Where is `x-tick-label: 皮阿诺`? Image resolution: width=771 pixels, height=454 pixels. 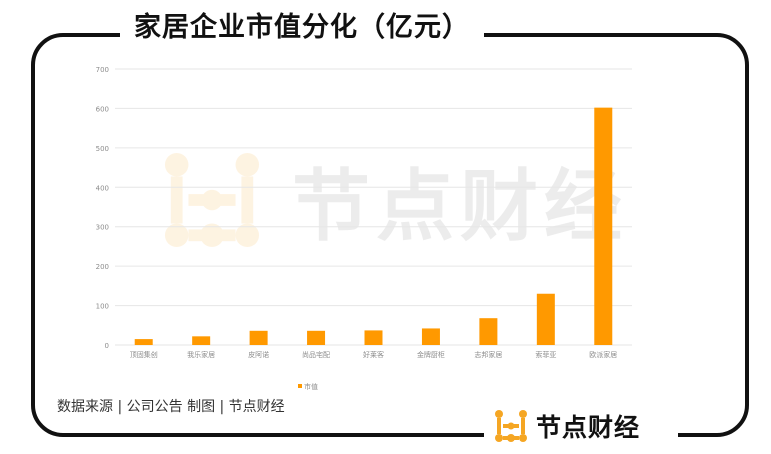
x-tick-label: 皮阿诺 is located at coordinates (258, 354).